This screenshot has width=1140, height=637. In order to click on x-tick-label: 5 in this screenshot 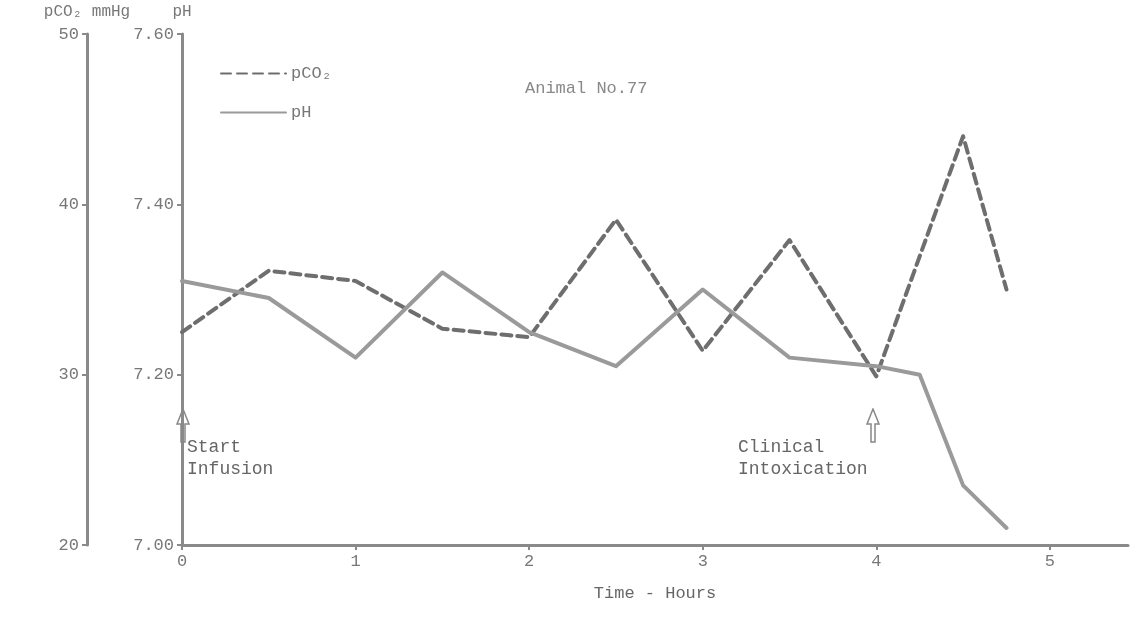, I will do `click(1049, 561)`.